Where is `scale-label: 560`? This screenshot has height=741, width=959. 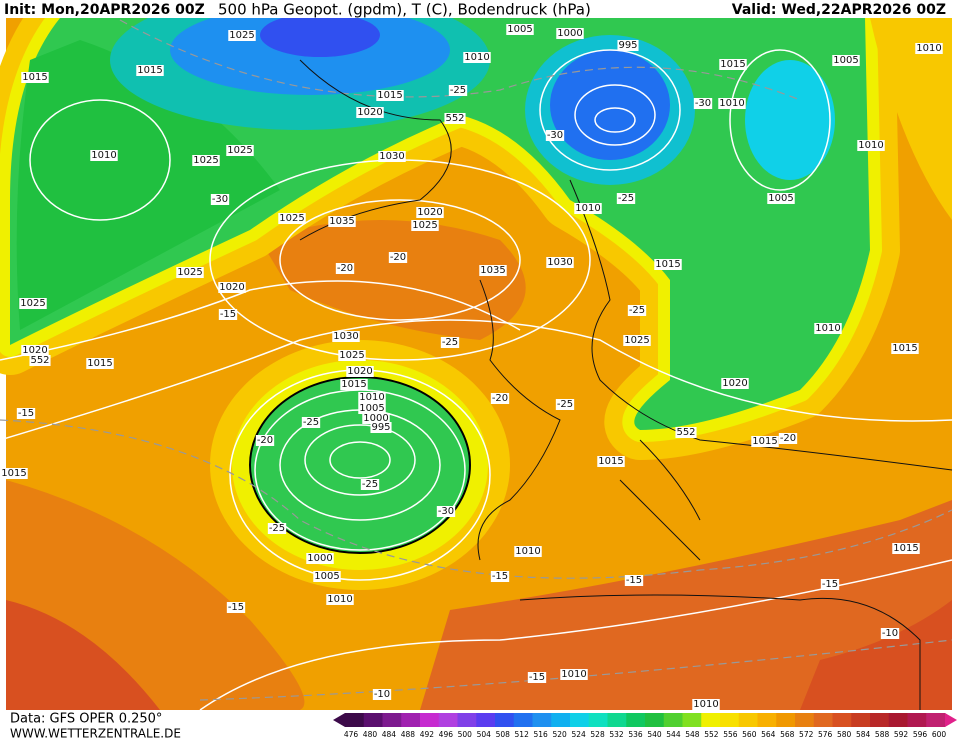 scale-label: 560 is located at coordinates (749, 734).